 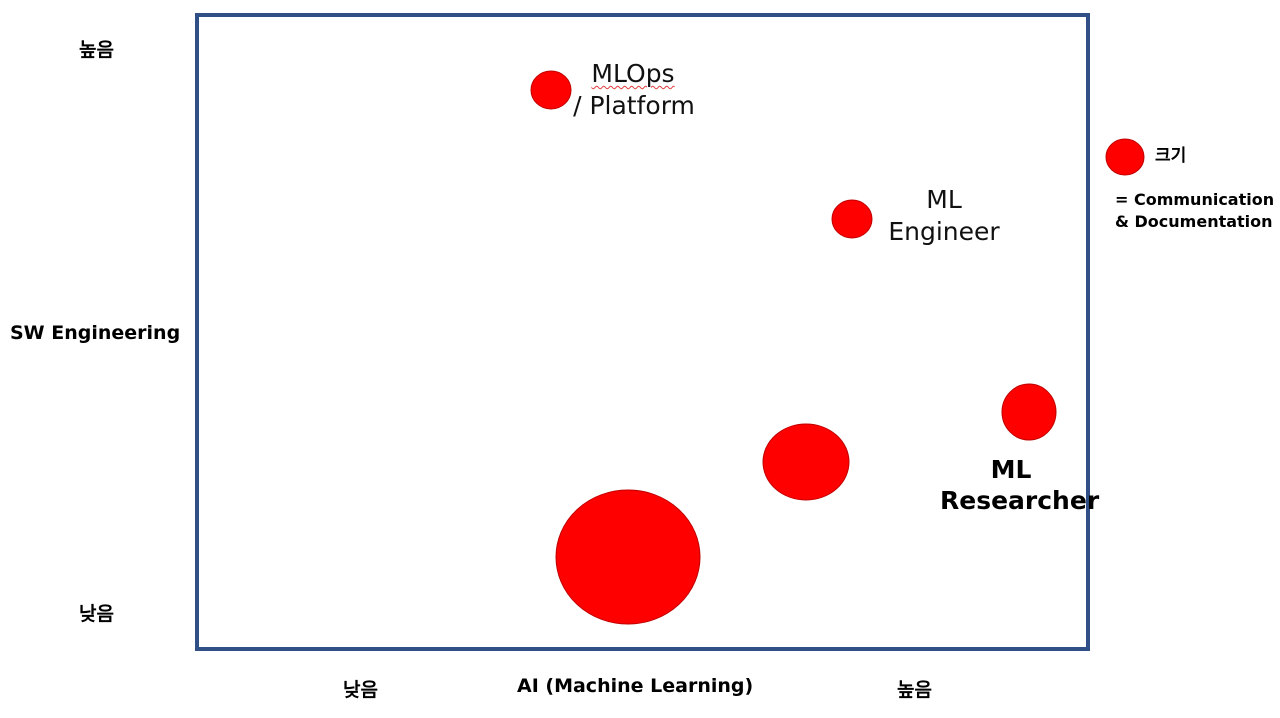 What do you see at coordinates (634, 105) in the screenshot?
I see `mlops-label-line2: / Platform` at bounding box center [634, 105].